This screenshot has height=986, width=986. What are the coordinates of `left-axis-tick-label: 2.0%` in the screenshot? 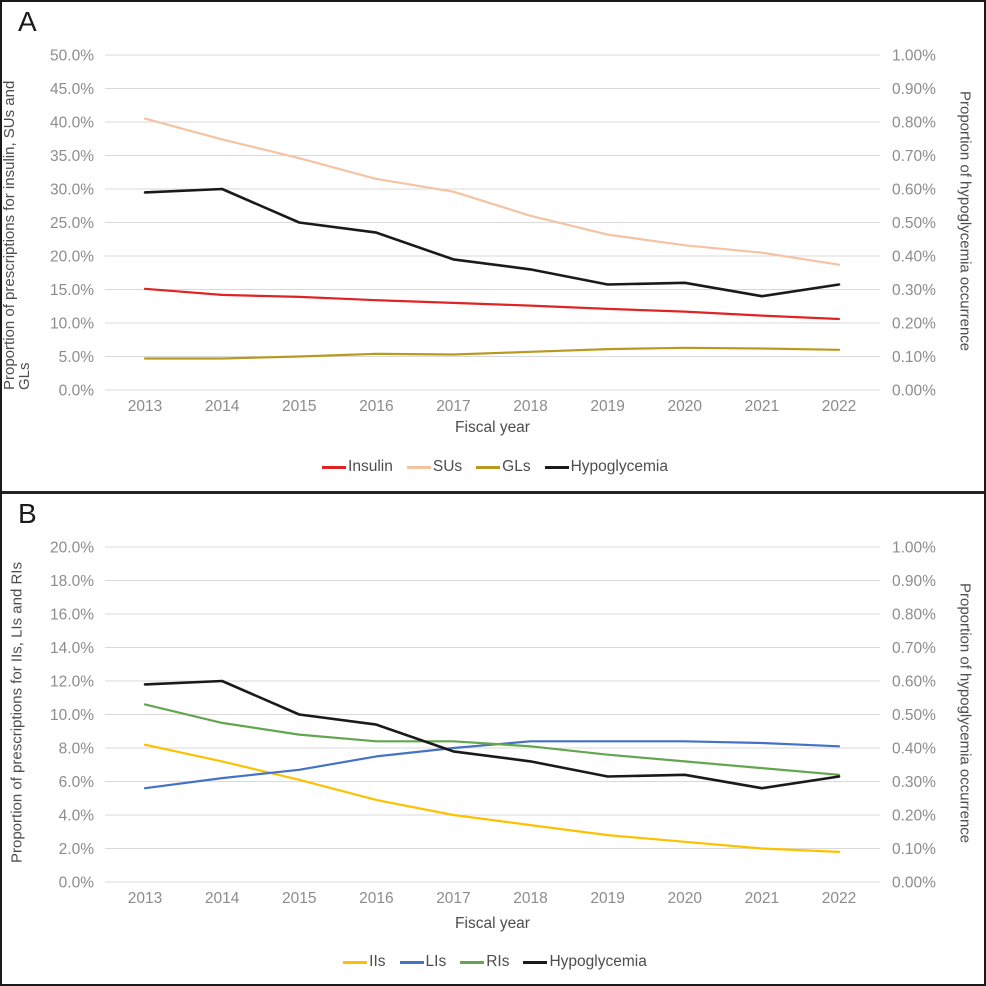 It's located at (77, 849).